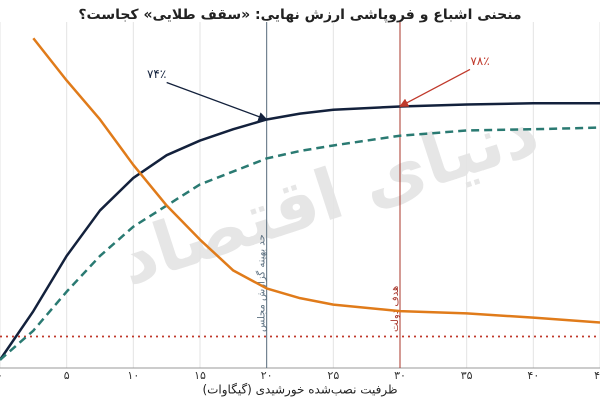 The width and height of the screenshot is (600, 400). What do you see at coordinates (597, 375) in the screenshot?
I see `x-tick-label: ۴۵` at bounding box center [597, 375].